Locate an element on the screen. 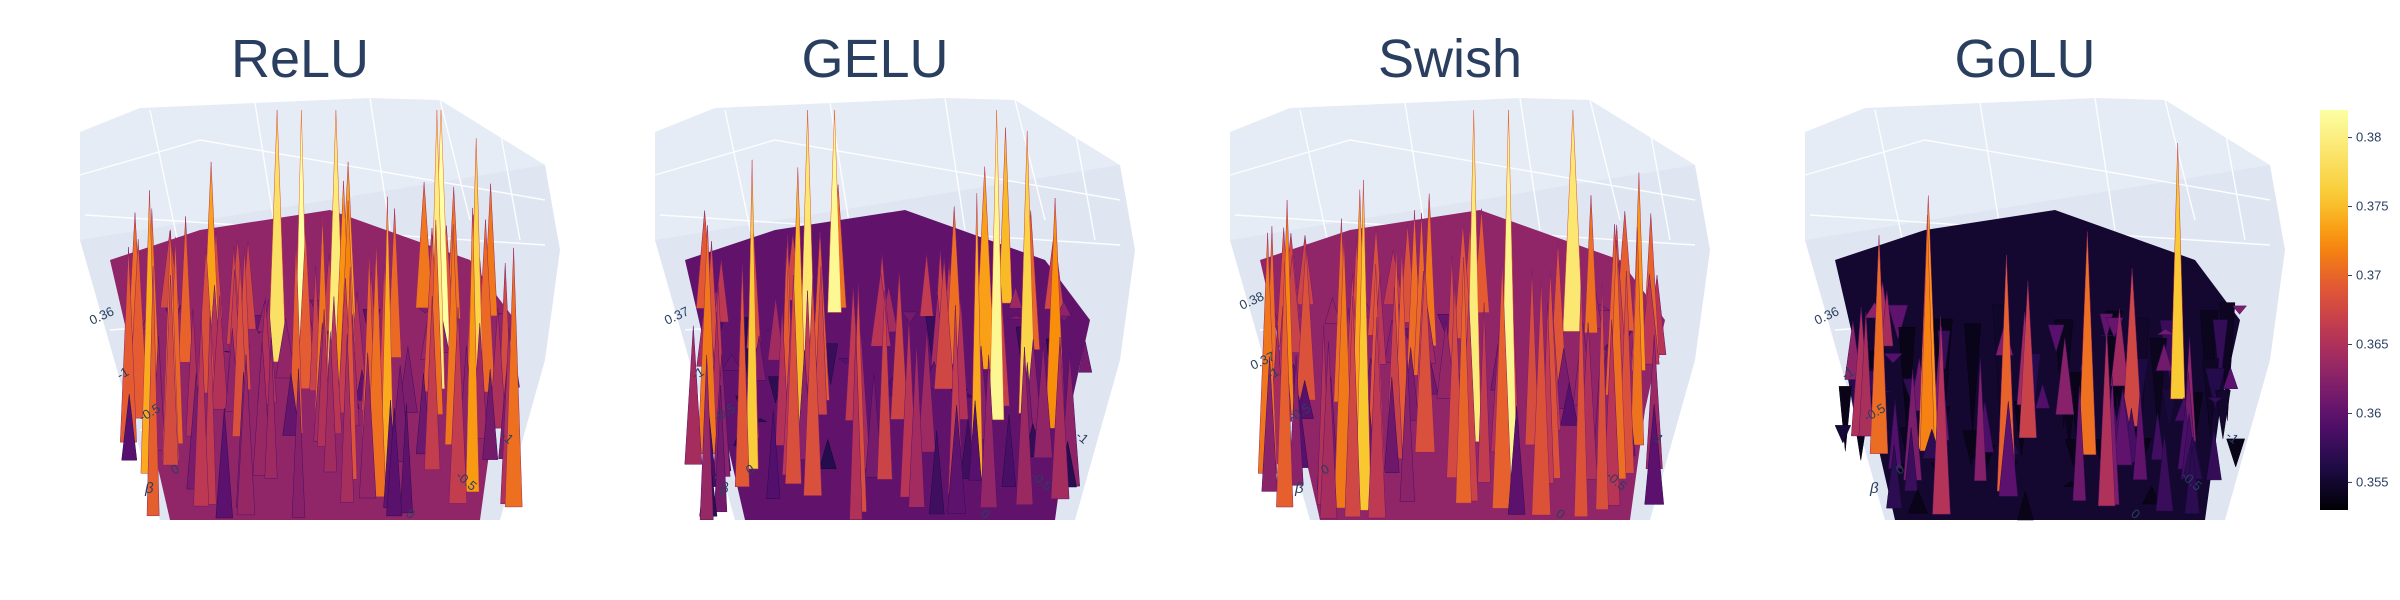 This screenshot has width=2400, height=600. colorbar-tick-label: 0.355 is located at coordinates (2372, 481).